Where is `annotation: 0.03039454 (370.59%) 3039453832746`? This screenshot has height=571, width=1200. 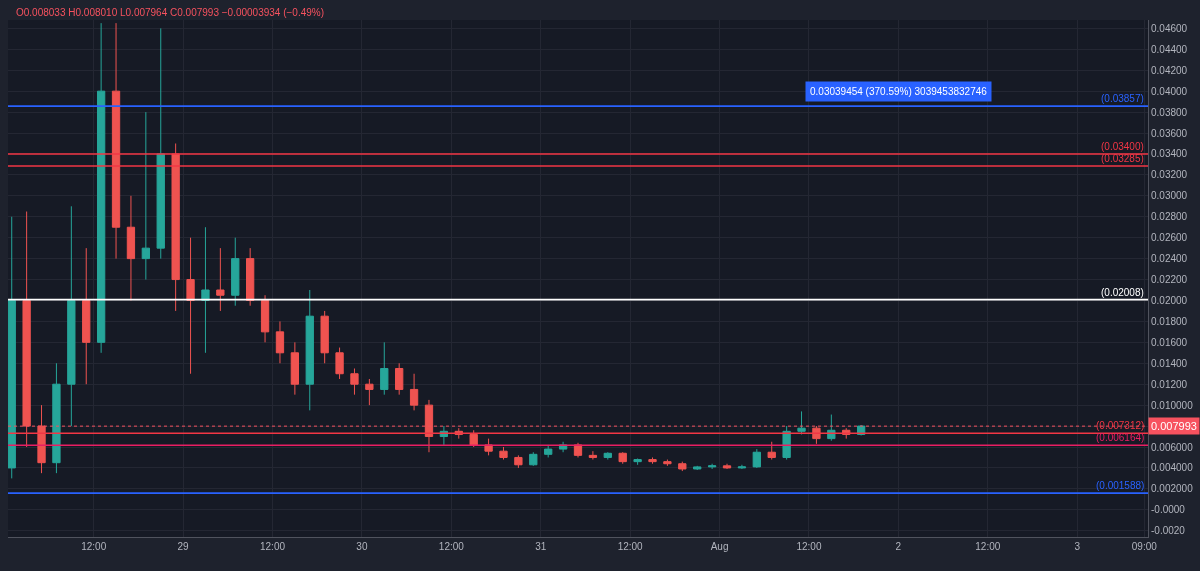
annotation: 0.03039454 (370.59%) 3039453832746 is located at coordinates (899, 91).